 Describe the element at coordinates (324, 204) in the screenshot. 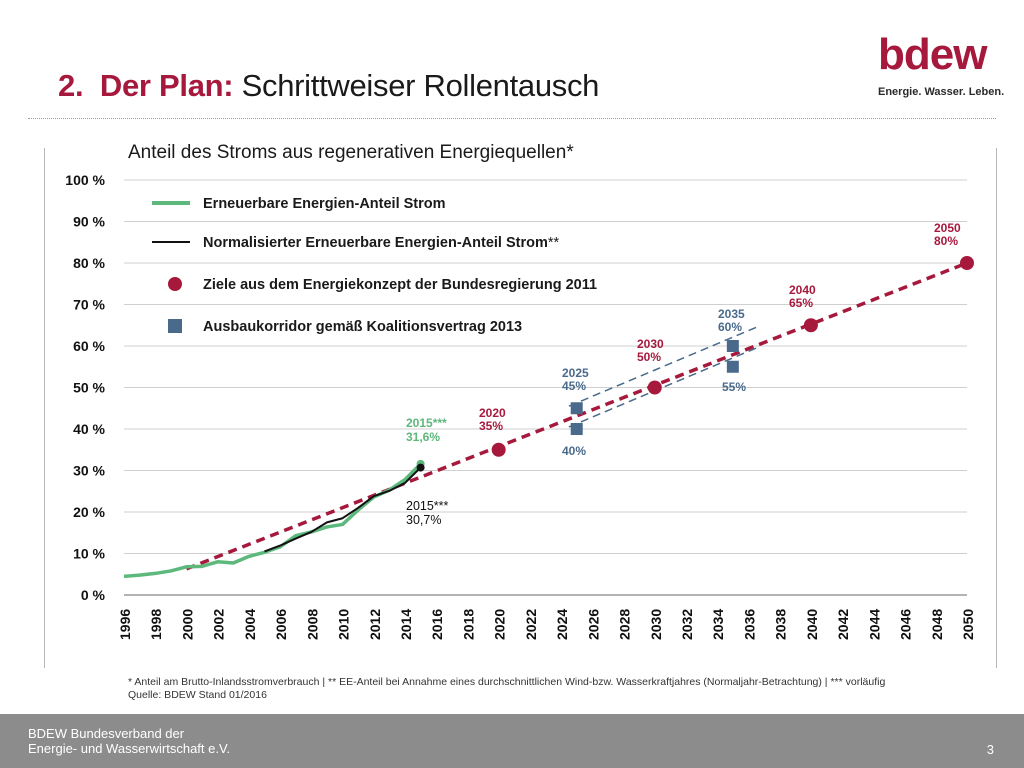

I see `legend-label: Erneuerbare Energien-Anteil Strom` at that location.